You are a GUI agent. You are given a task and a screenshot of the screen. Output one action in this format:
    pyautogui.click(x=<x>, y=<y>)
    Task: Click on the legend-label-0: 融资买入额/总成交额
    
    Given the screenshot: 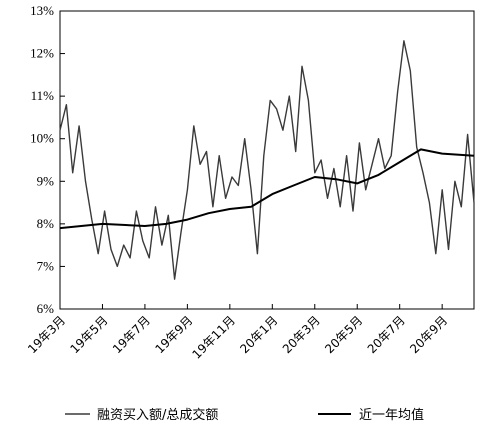 What is the action you would take?
    pyautogui.click(x=157, y=415)
    